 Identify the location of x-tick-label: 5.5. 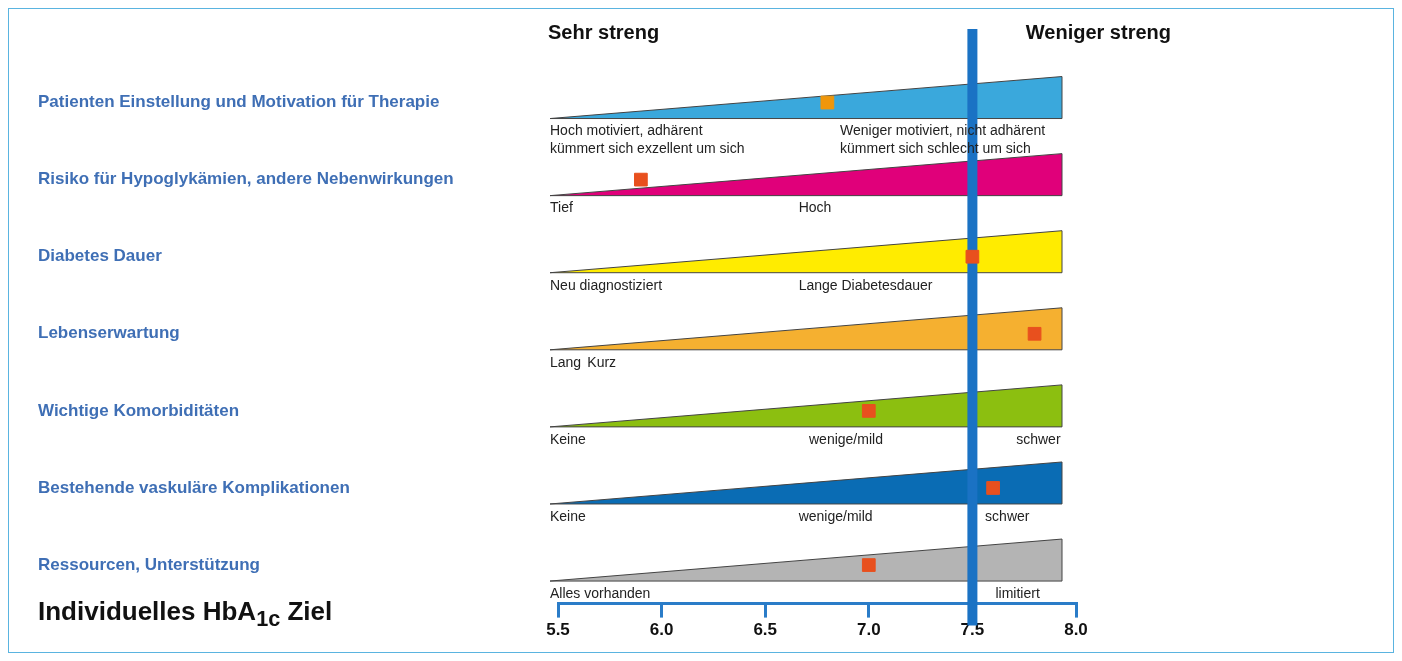
(558, 630).